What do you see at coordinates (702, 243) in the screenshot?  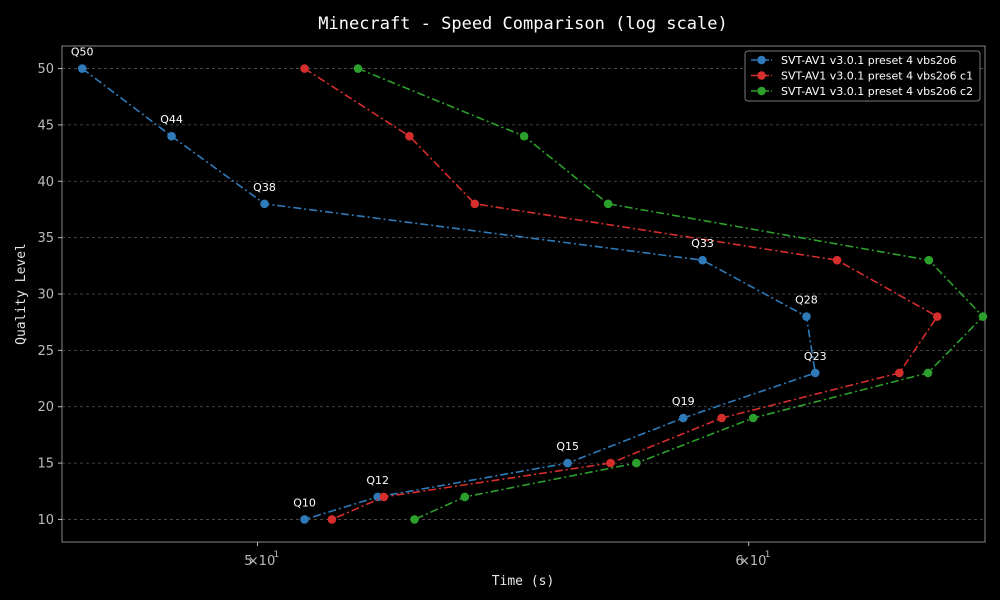 I see `point-annotation: Q33` at bounding box center [702, 243].